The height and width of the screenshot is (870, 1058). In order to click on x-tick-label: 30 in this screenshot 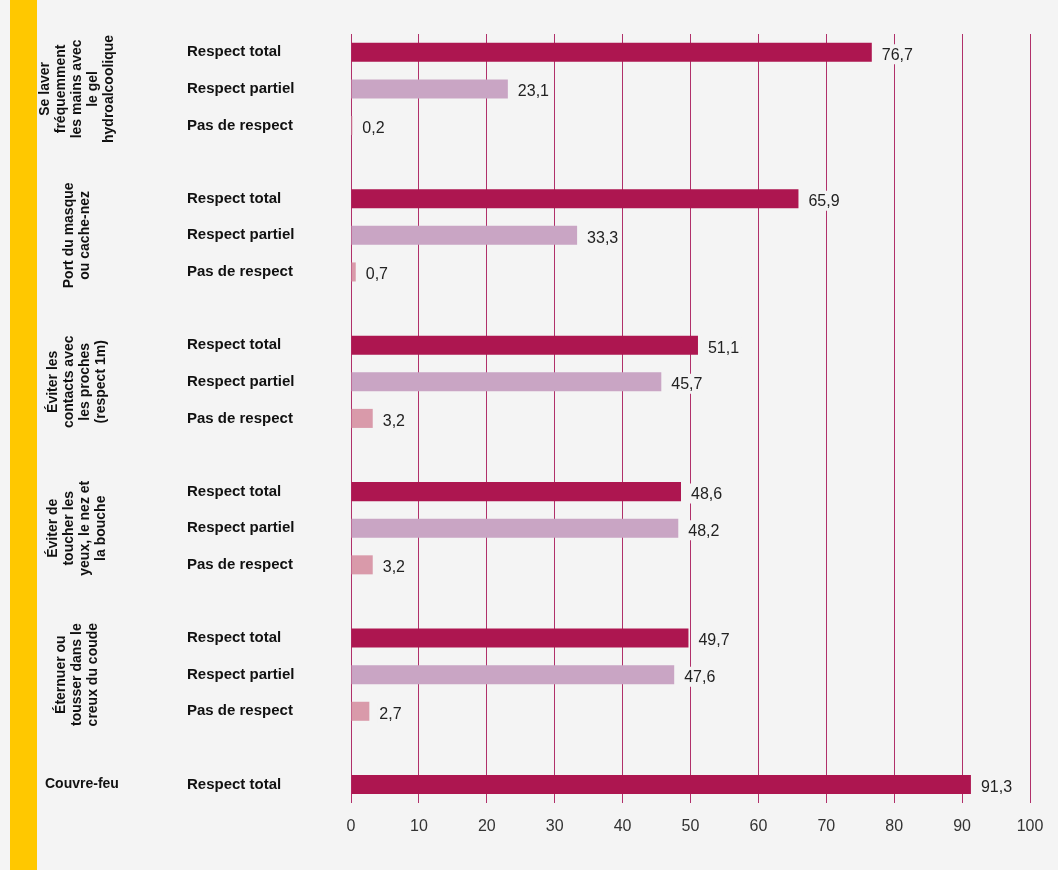, I will do `click(554, 825)`.